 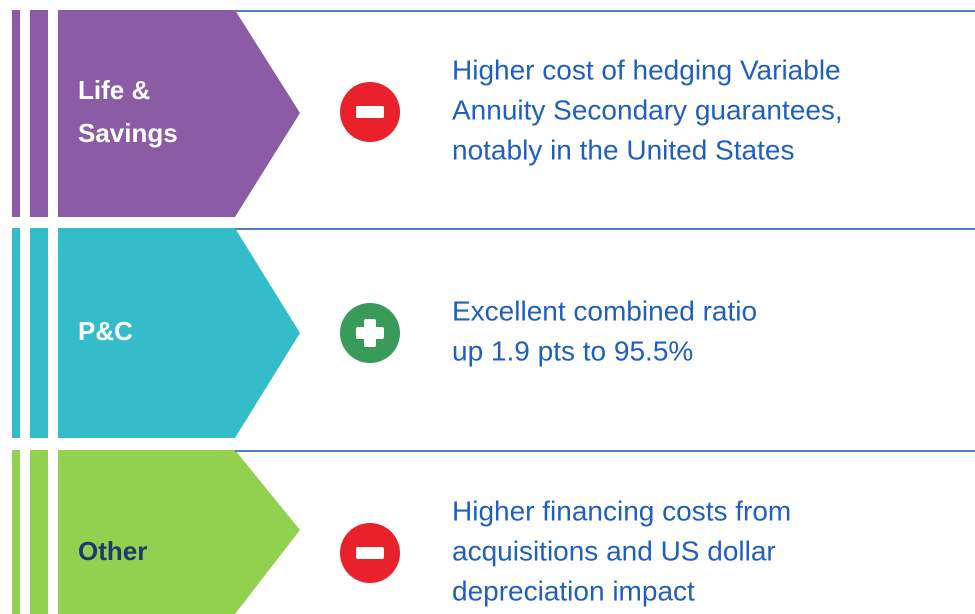 What do you see at coordinates (614, 550) in the screenshot?
I see `description: acquisitions and US dollar` at bounding box center [614, 550].